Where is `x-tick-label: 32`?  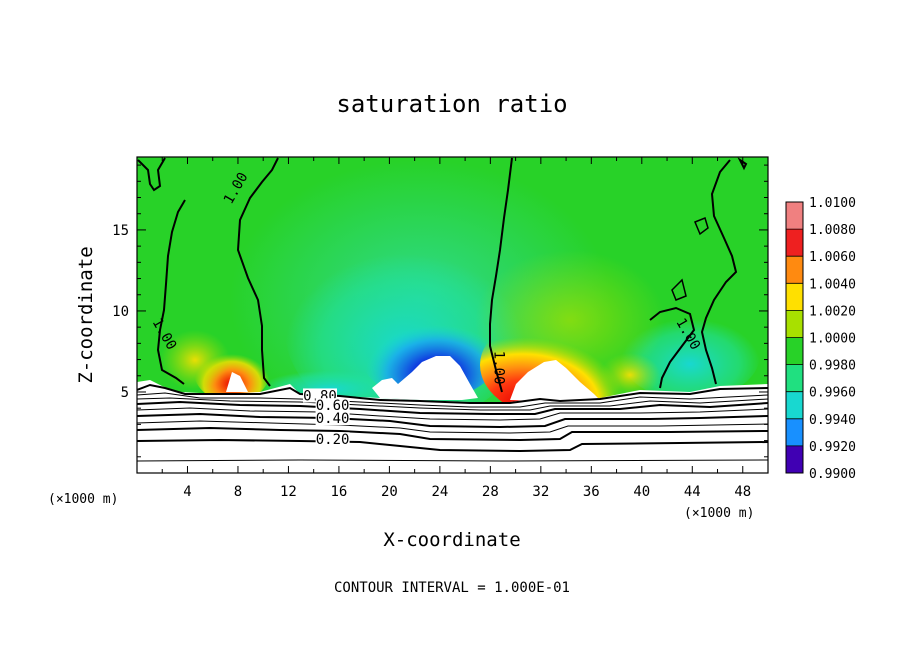
x-tick-label: 32 is located at coordinates (540, 492).